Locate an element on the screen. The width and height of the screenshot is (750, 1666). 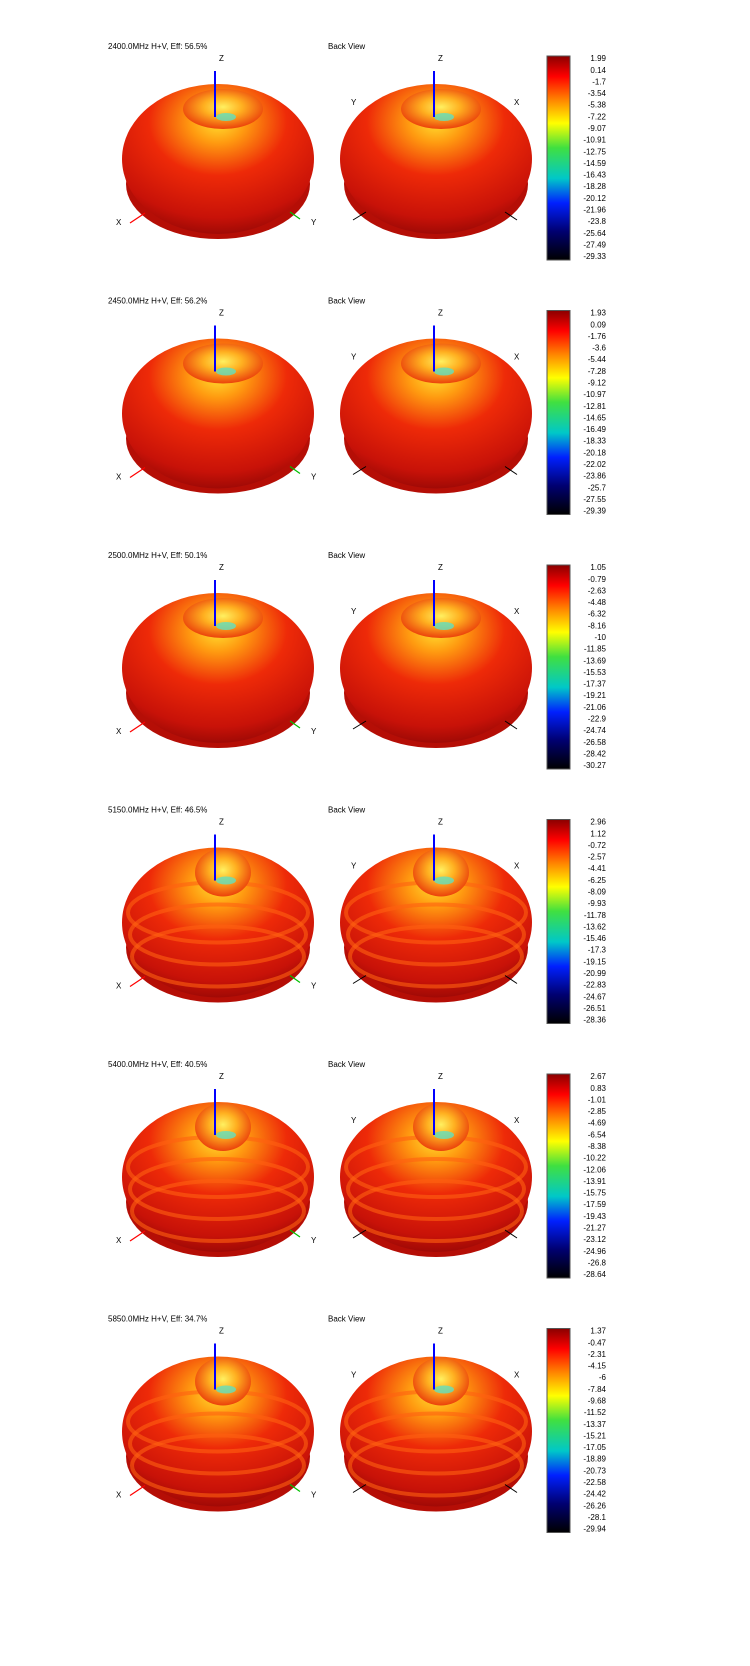
colorbar-label: -13.37 is located at coordinates (594, 1424).